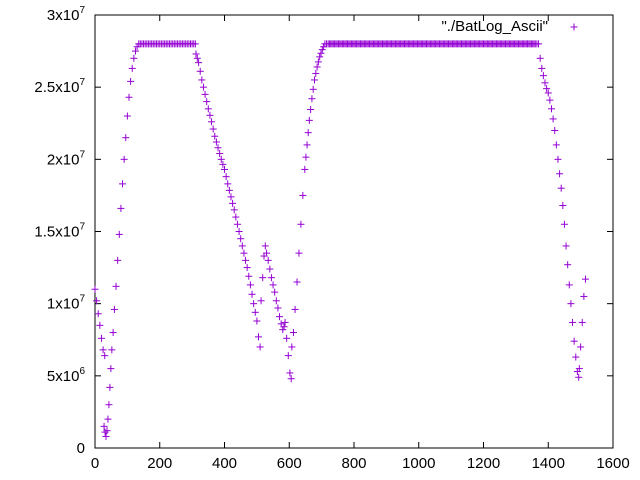 The width and height of the screenshot is (640, 480). Describe the element at coordinates (59, 231) in the screenshot. I see `y-tick-label: 1.5x10⁷` at that location.